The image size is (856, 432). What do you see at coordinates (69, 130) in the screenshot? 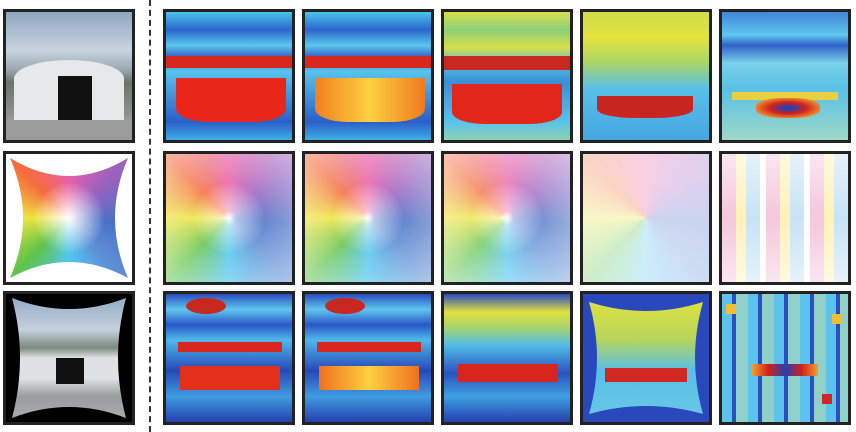
I see `ground` at bounding box center [69, 130].